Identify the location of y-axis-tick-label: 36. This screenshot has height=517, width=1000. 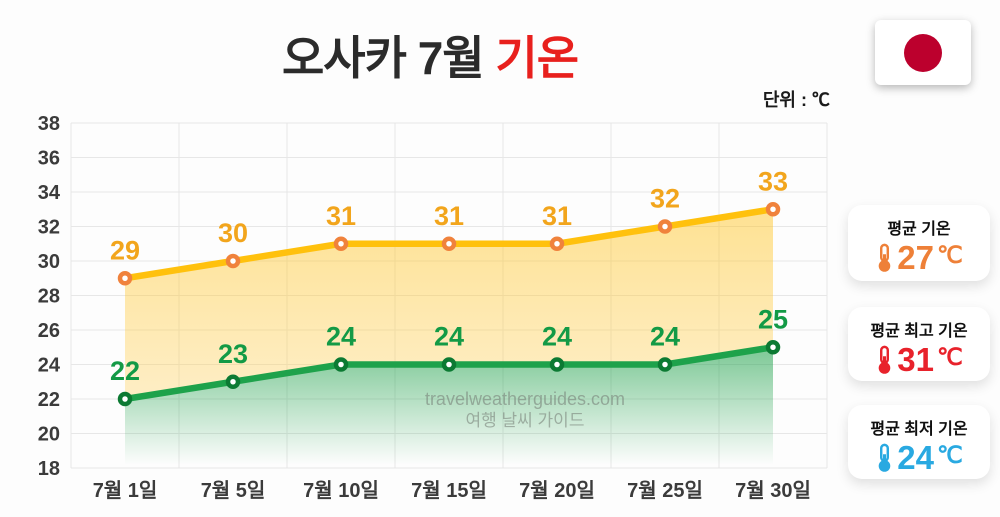
(49, 159).